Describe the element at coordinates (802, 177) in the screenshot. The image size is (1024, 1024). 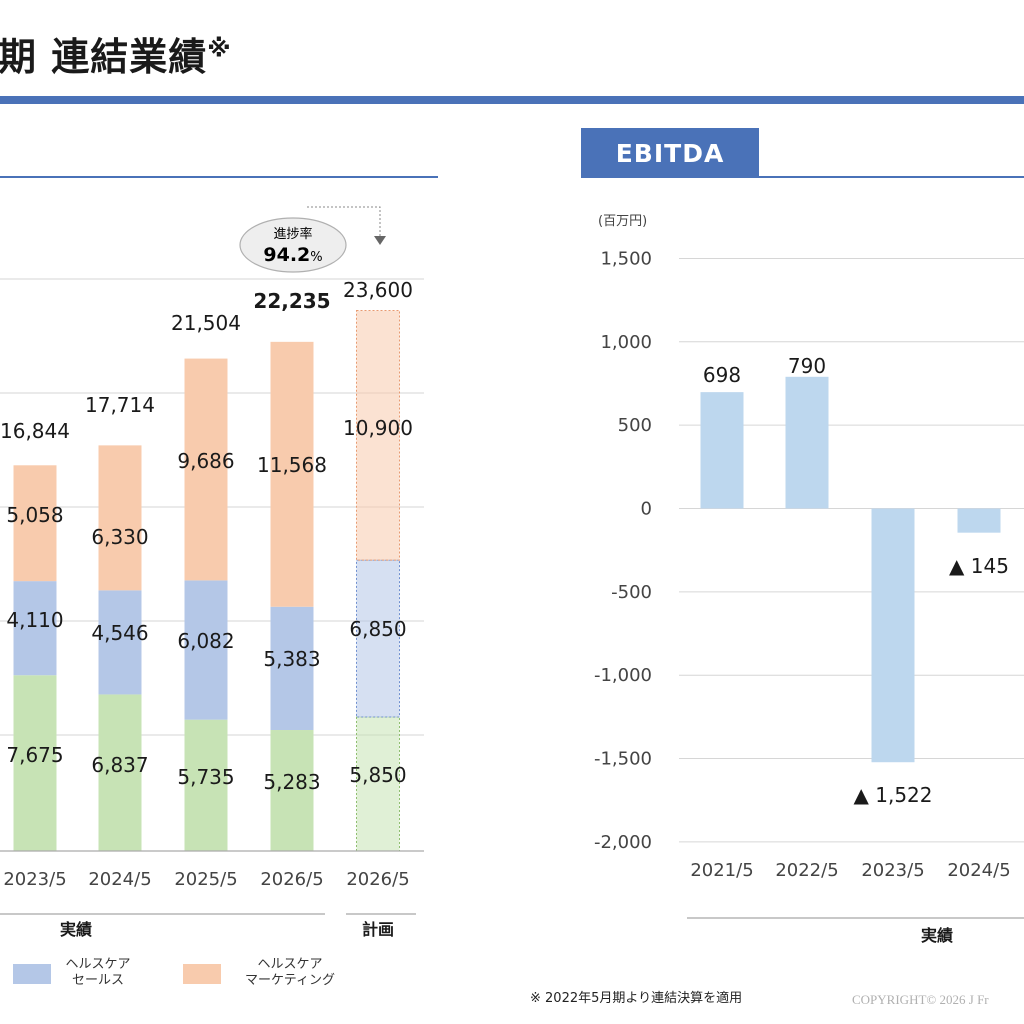
I see `section-rule-right` at that location.